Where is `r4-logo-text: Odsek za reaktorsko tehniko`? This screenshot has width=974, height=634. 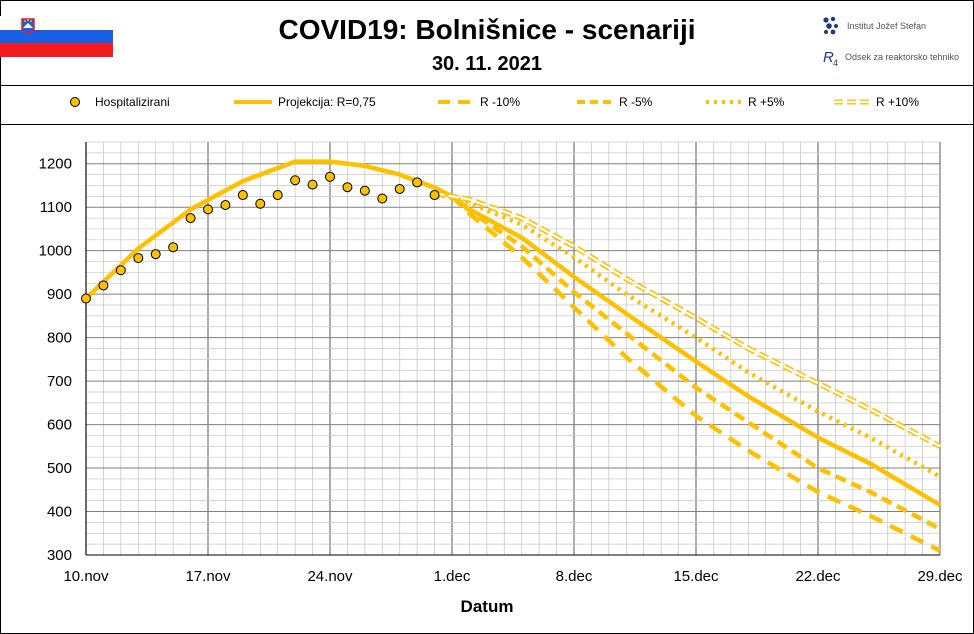 r4-logo-text: Odsek za reaktorsko tehniko is located at coordinates (902, 57).